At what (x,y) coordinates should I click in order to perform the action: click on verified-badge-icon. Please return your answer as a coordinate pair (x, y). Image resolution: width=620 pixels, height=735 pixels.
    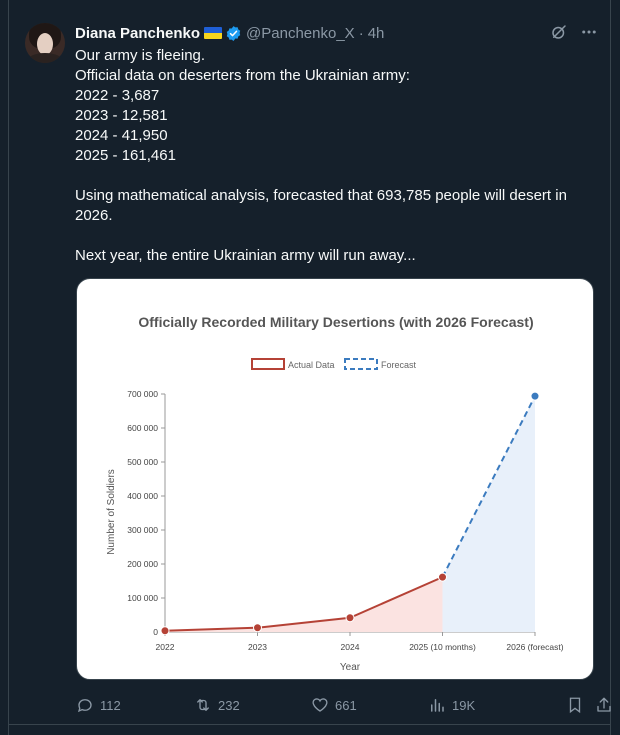
    Looking at the image, I should click on (233, 33).